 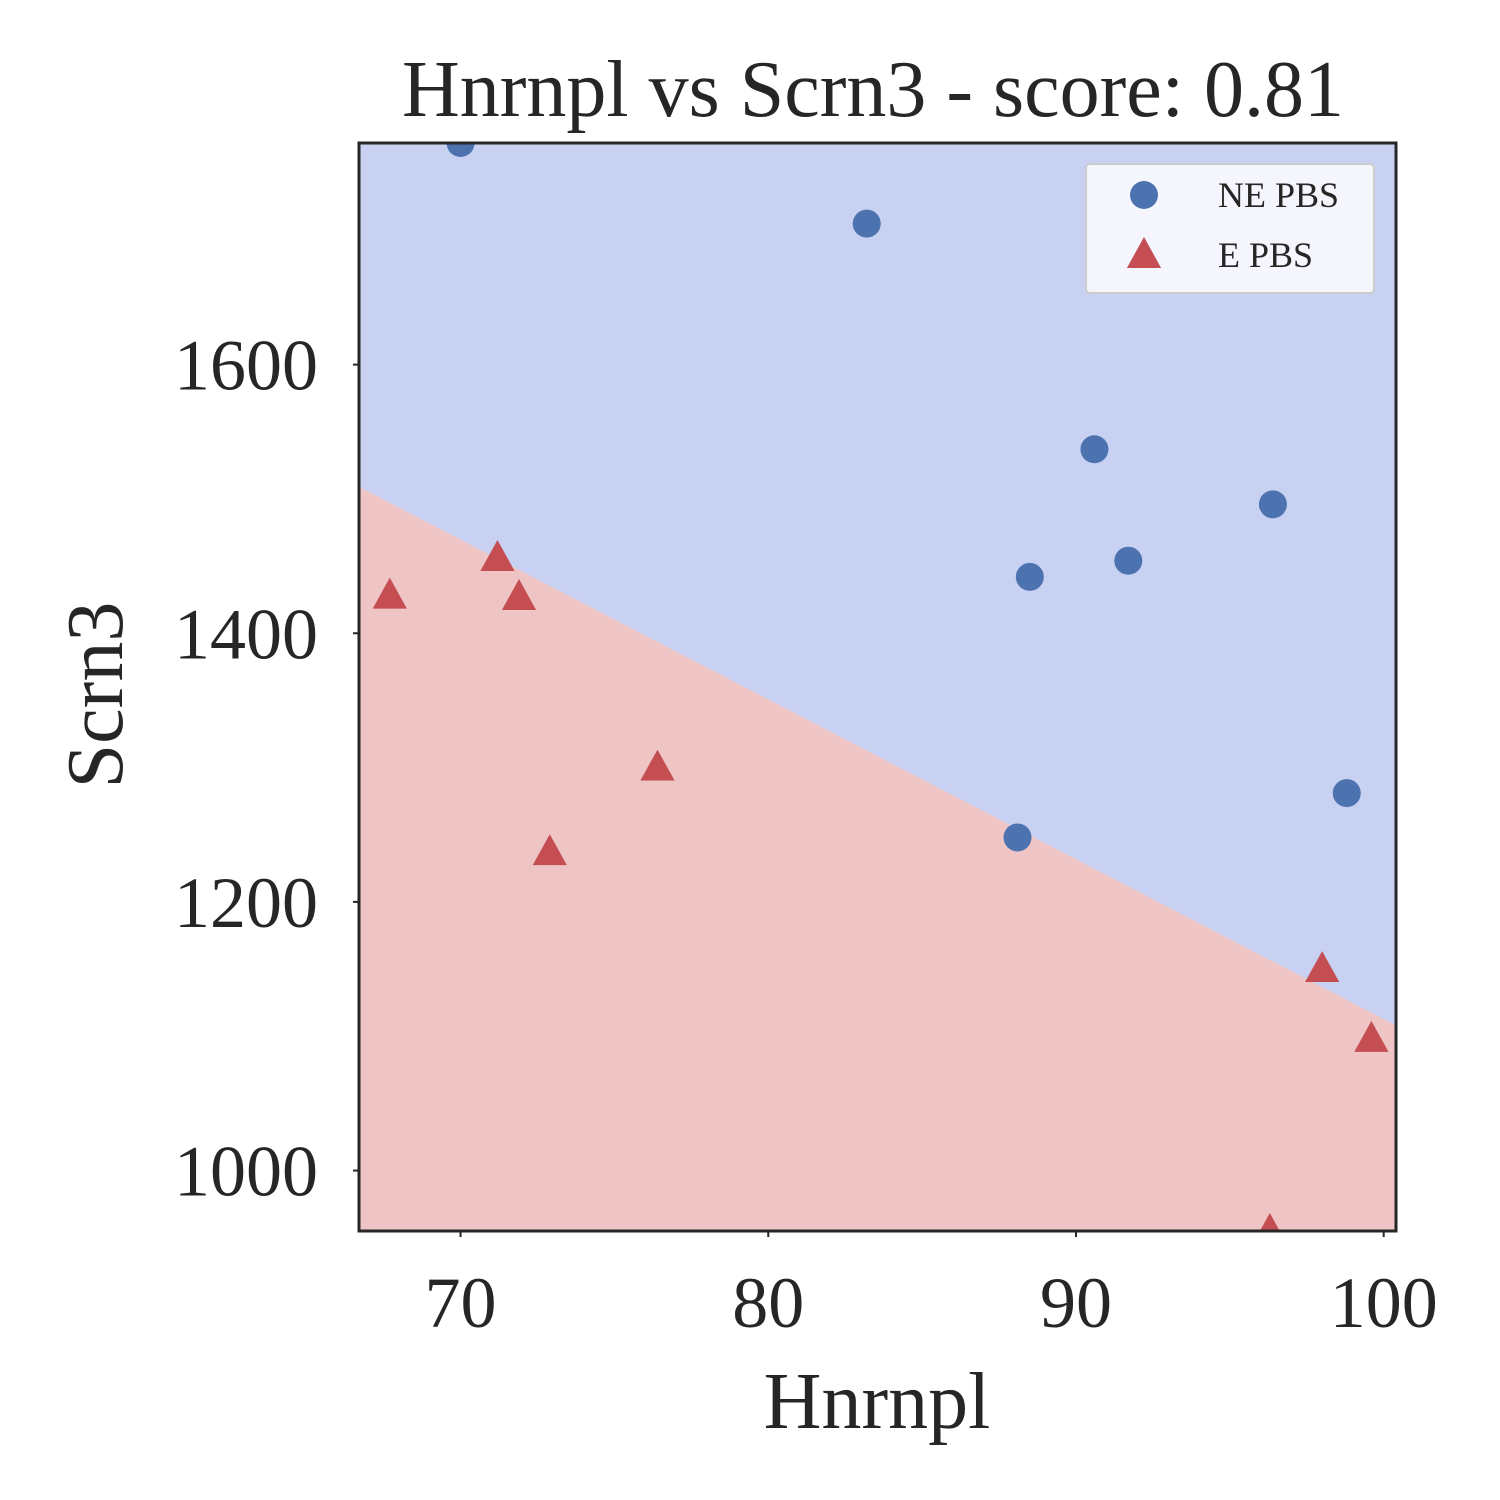 I want to click on legend-marker-ne-pbs, so click(x=1144, y=195).